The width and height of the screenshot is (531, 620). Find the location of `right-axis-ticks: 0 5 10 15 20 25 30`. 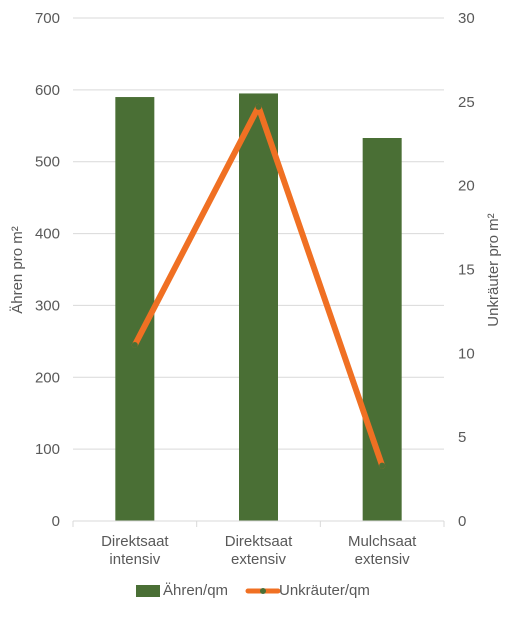

right-axis-ticks: 0 5 10 15 20 25 30 is located at coordinates (466, 270).